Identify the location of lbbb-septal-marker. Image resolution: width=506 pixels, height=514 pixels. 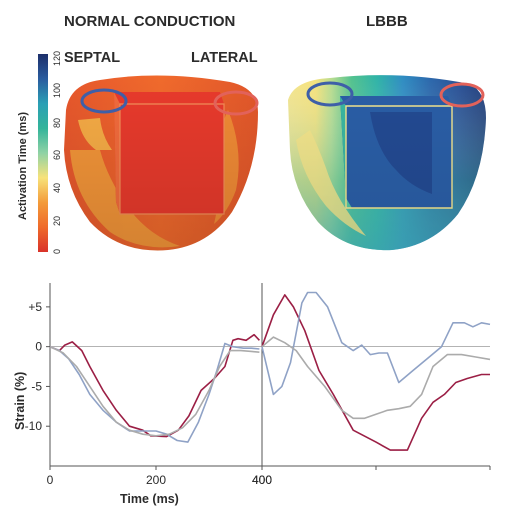
(330, 94).